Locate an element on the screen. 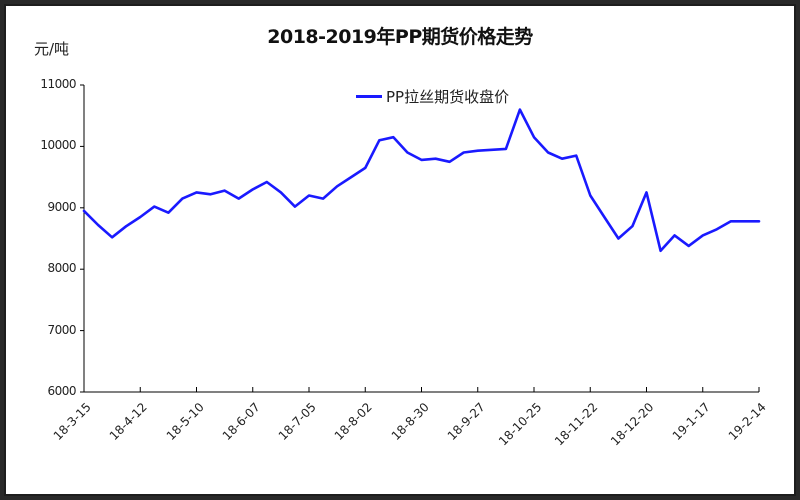 This screenshot has height=500, width=800. y-axis-unit-label: 元/吨 is located at coordinates (52, 49).